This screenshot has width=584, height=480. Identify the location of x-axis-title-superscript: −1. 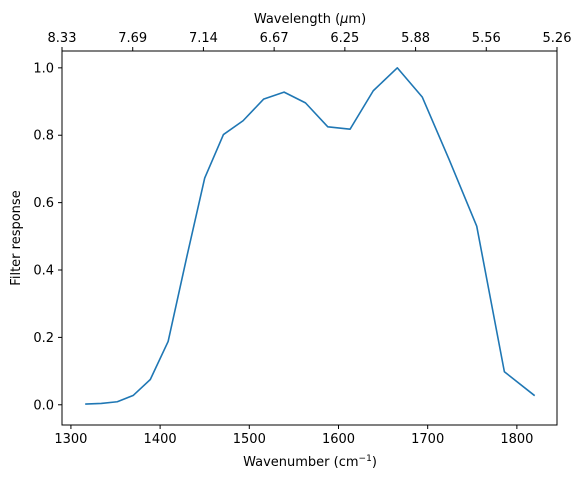
(365, 459).